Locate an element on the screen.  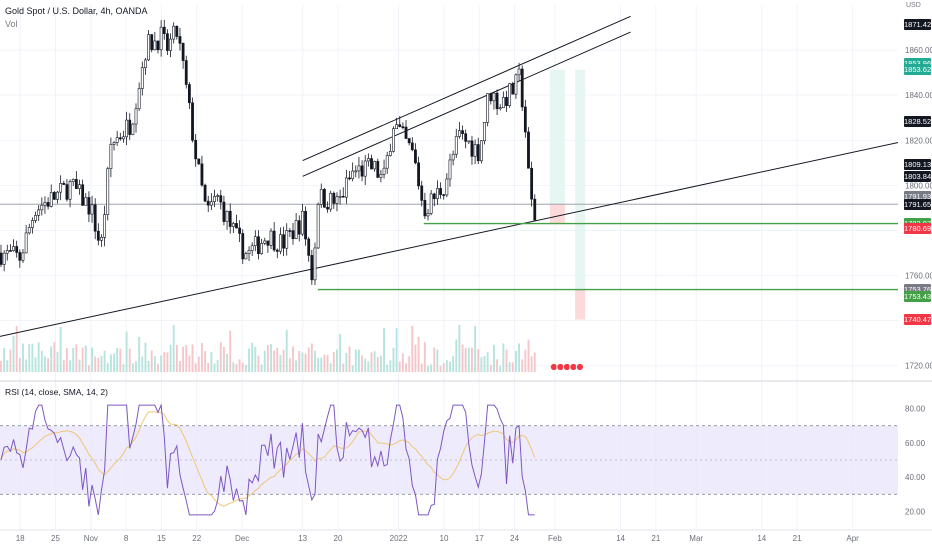
symbol-title: Gold Spot / U.S. Dollar, 4h, OANDA is located at coordinates (76, 11).